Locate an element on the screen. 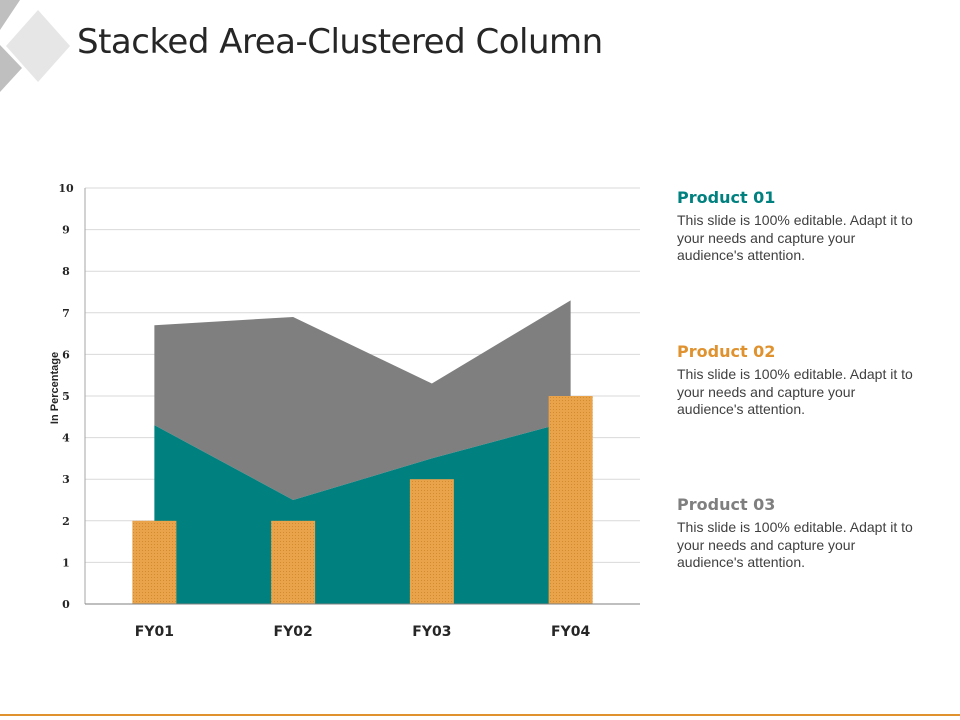 The image size is (960, 720). x-tick-label: FY02 is located at coordinates (293, 632).